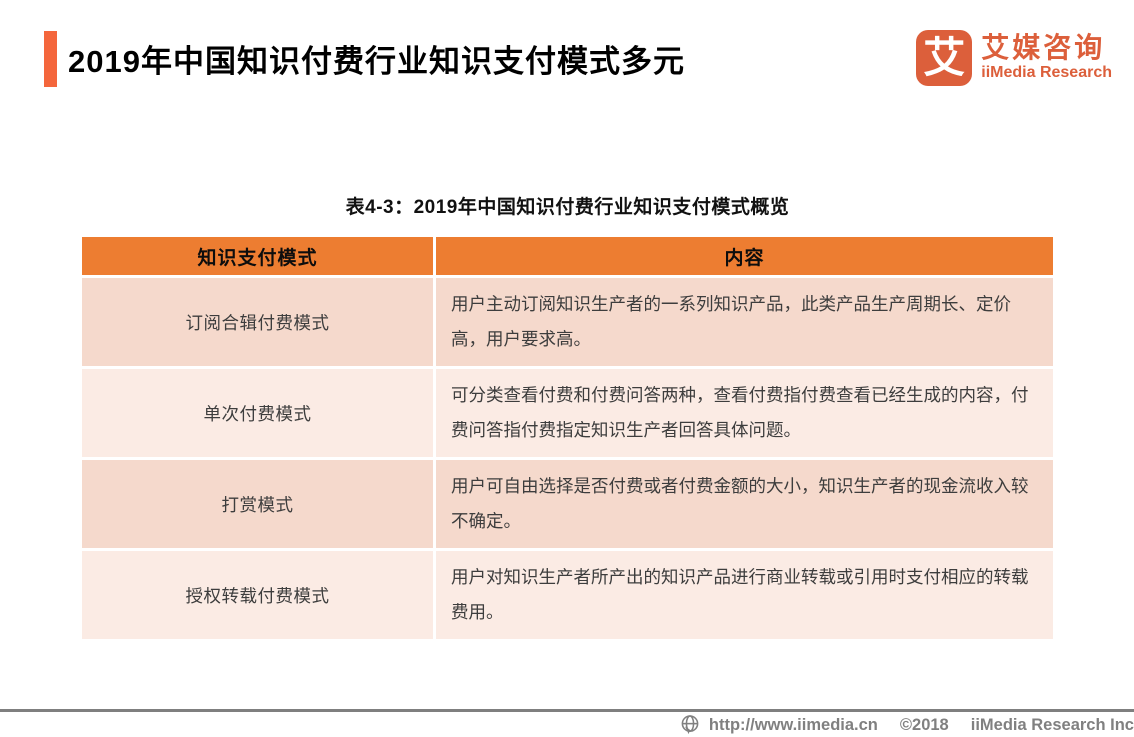  I want to click on logo-name-en: iiMedia Research, so click(1046, 73).